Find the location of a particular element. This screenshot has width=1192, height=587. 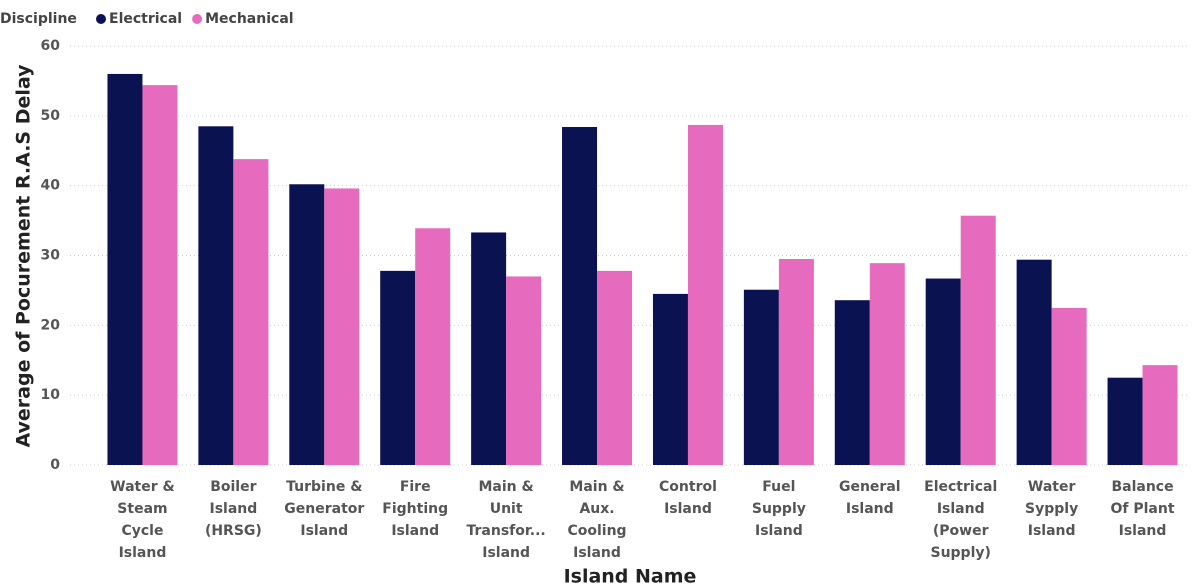

y-tick-label: 60 is located at coordinates (51, 46).